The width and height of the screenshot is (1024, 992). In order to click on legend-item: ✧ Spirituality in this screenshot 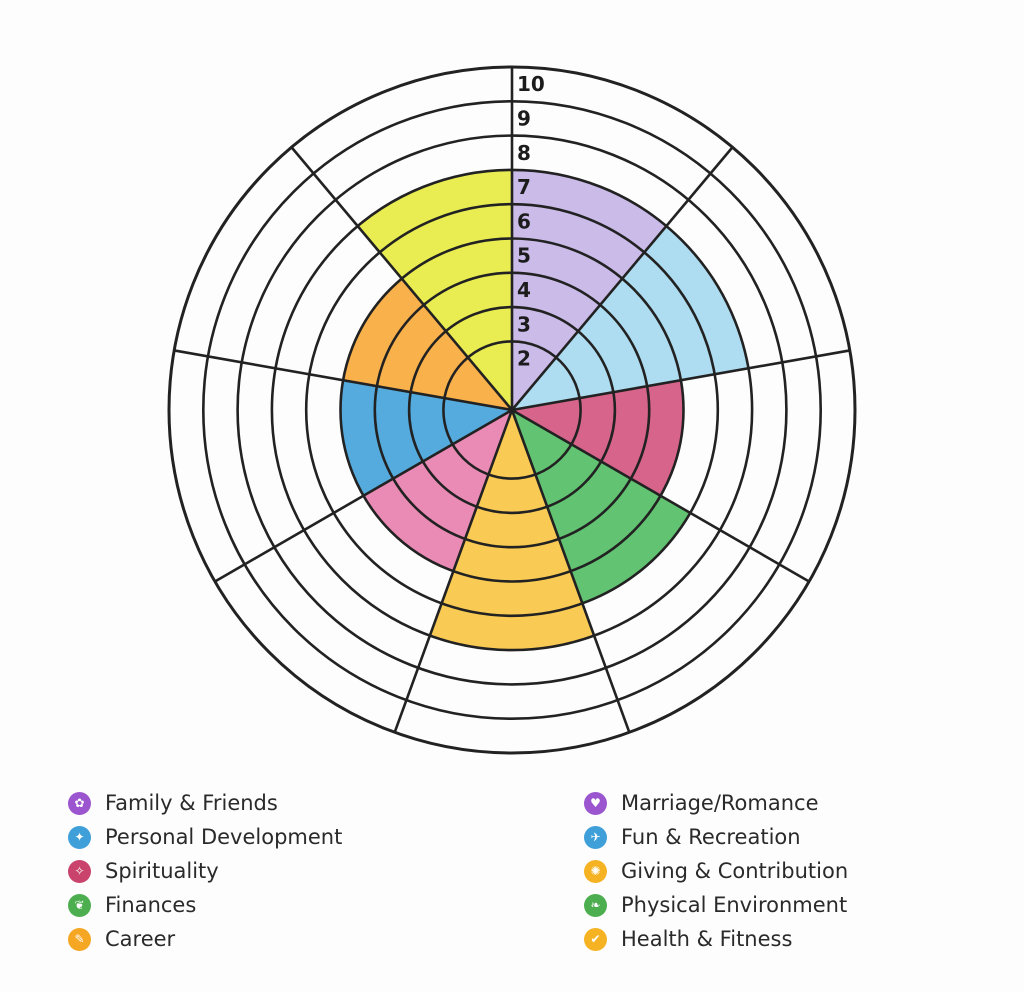, I will do `click(278, 871)`.